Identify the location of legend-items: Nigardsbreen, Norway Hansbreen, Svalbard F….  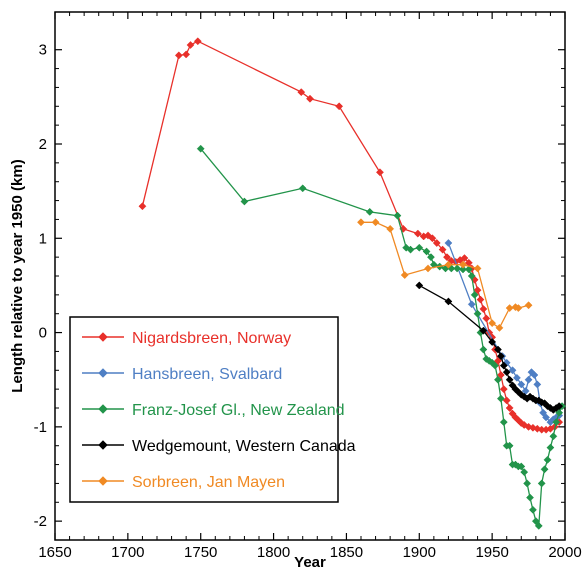
(219, 410).